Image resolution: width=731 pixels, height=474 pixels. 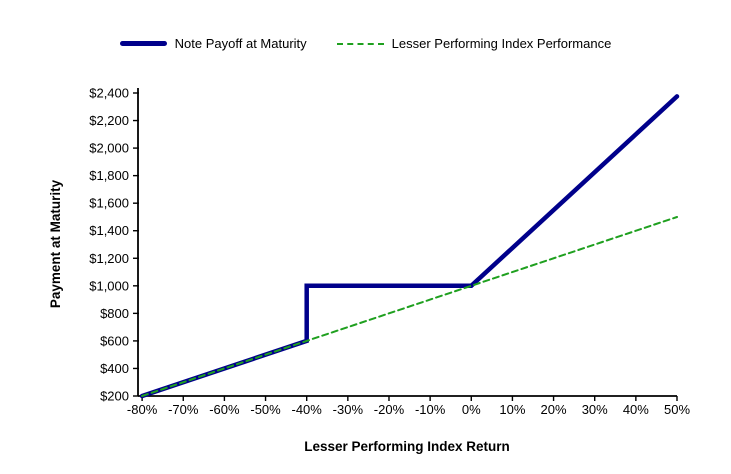 What do you see at coordinates (348, 409) in the screenshot?
I see `x-tick-label: -30%` at bounding box center [348, 409].